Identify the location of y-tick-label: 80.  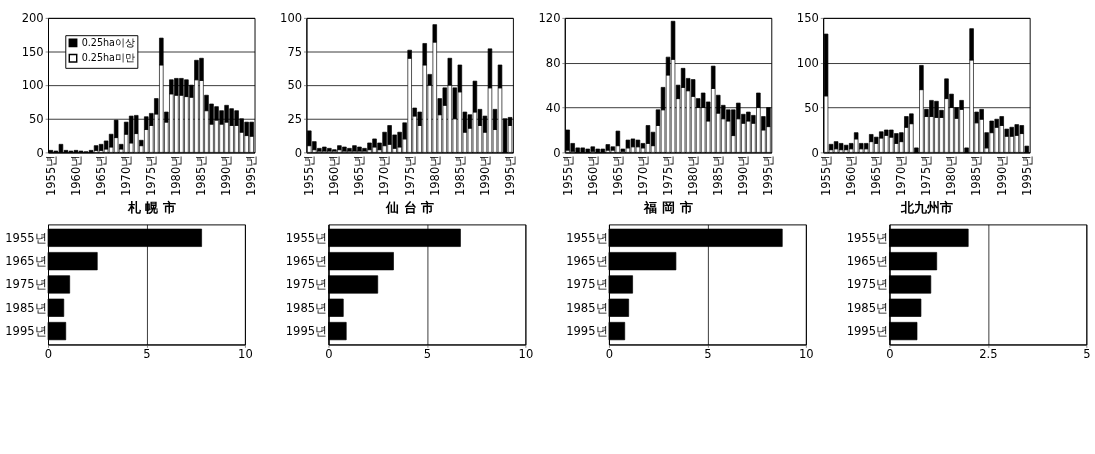
(553, 63).